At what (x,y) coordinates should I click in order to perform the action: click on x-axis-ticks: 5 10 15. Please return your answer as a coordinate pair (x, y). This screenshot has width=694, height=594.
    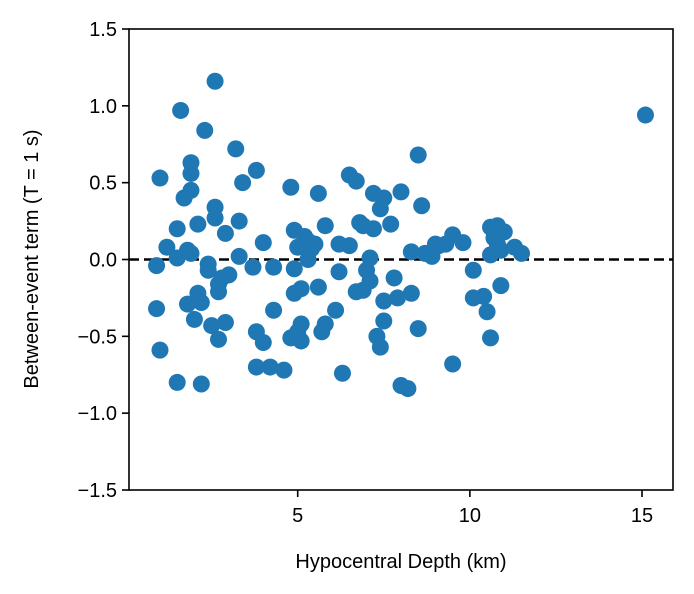
    Looking at the image, I should click on (472, 508).